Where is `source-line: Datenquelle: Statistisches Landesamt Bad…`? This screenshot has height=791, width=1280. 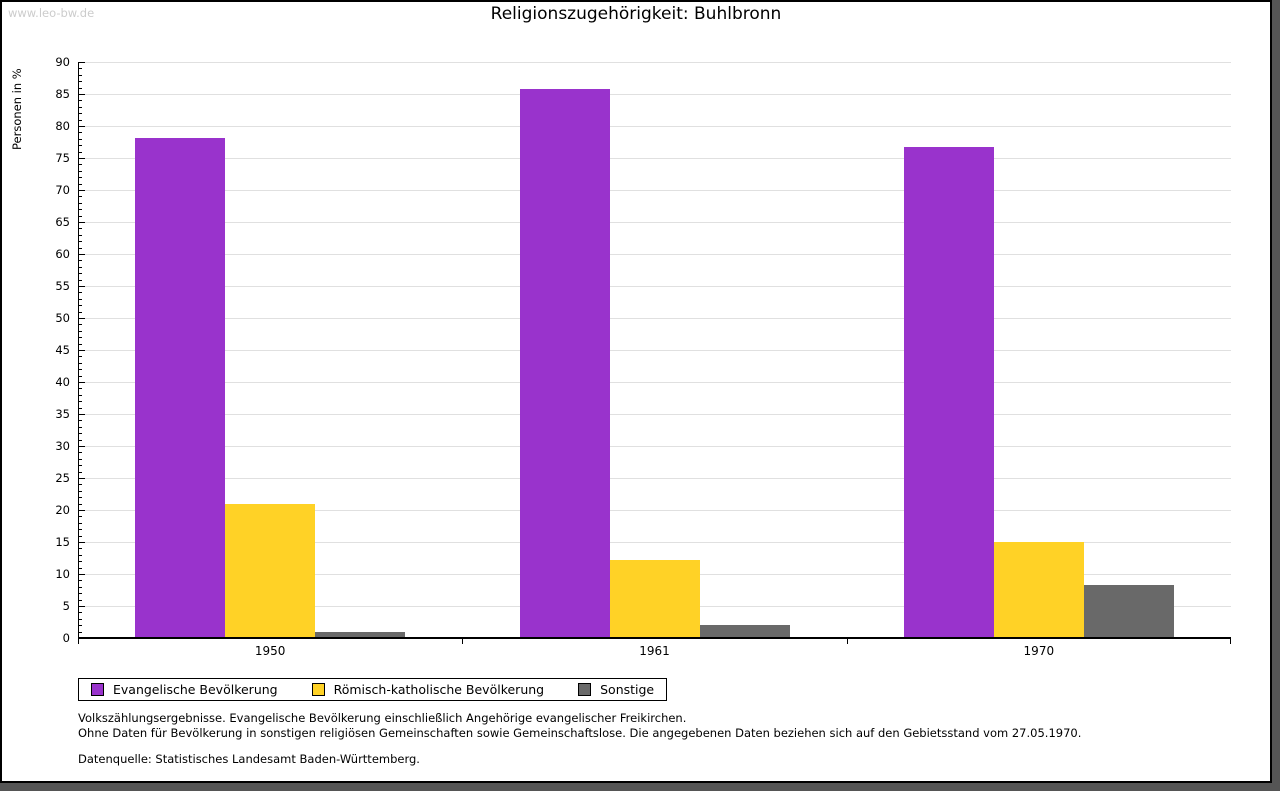
source-line: Datenquelle: Statistisches Landesamt Bad… is located at coordinates (249, 759).